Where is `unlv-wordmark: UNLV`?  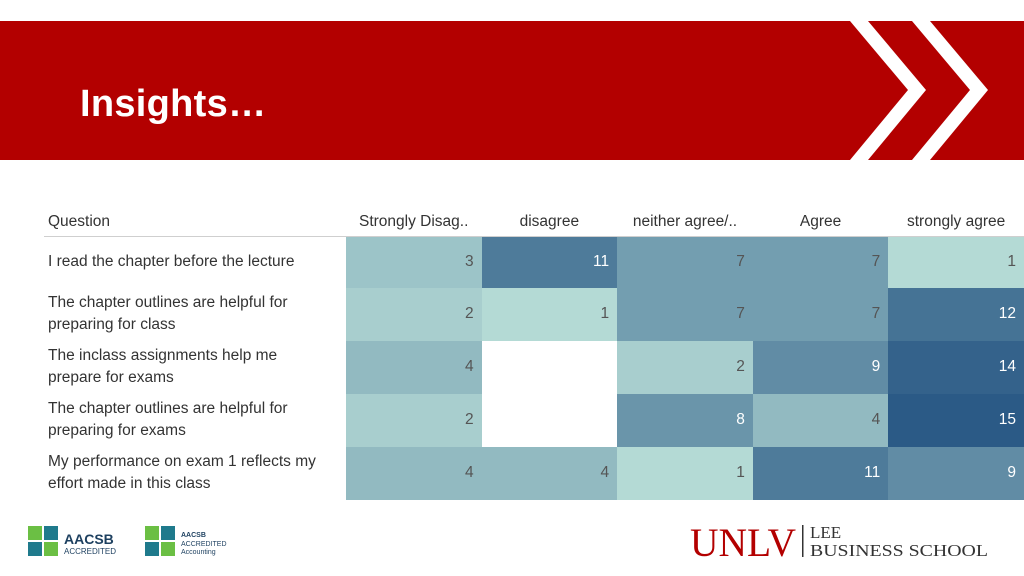 unlv-wordmark: UNLV is located at coordinates (743, 541).